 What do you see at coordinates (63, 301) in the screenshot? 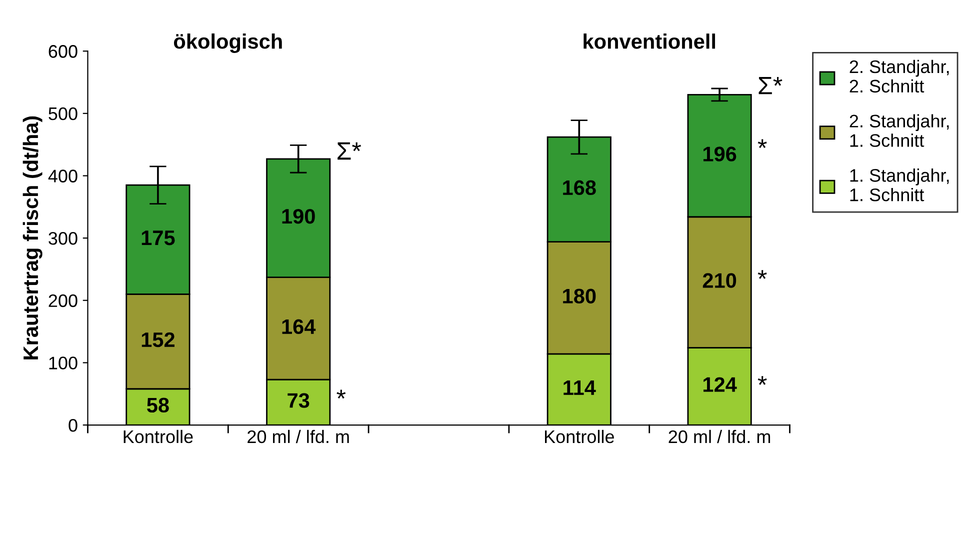
I see `y-tick-label: 200` at bounding box center [63, 301].